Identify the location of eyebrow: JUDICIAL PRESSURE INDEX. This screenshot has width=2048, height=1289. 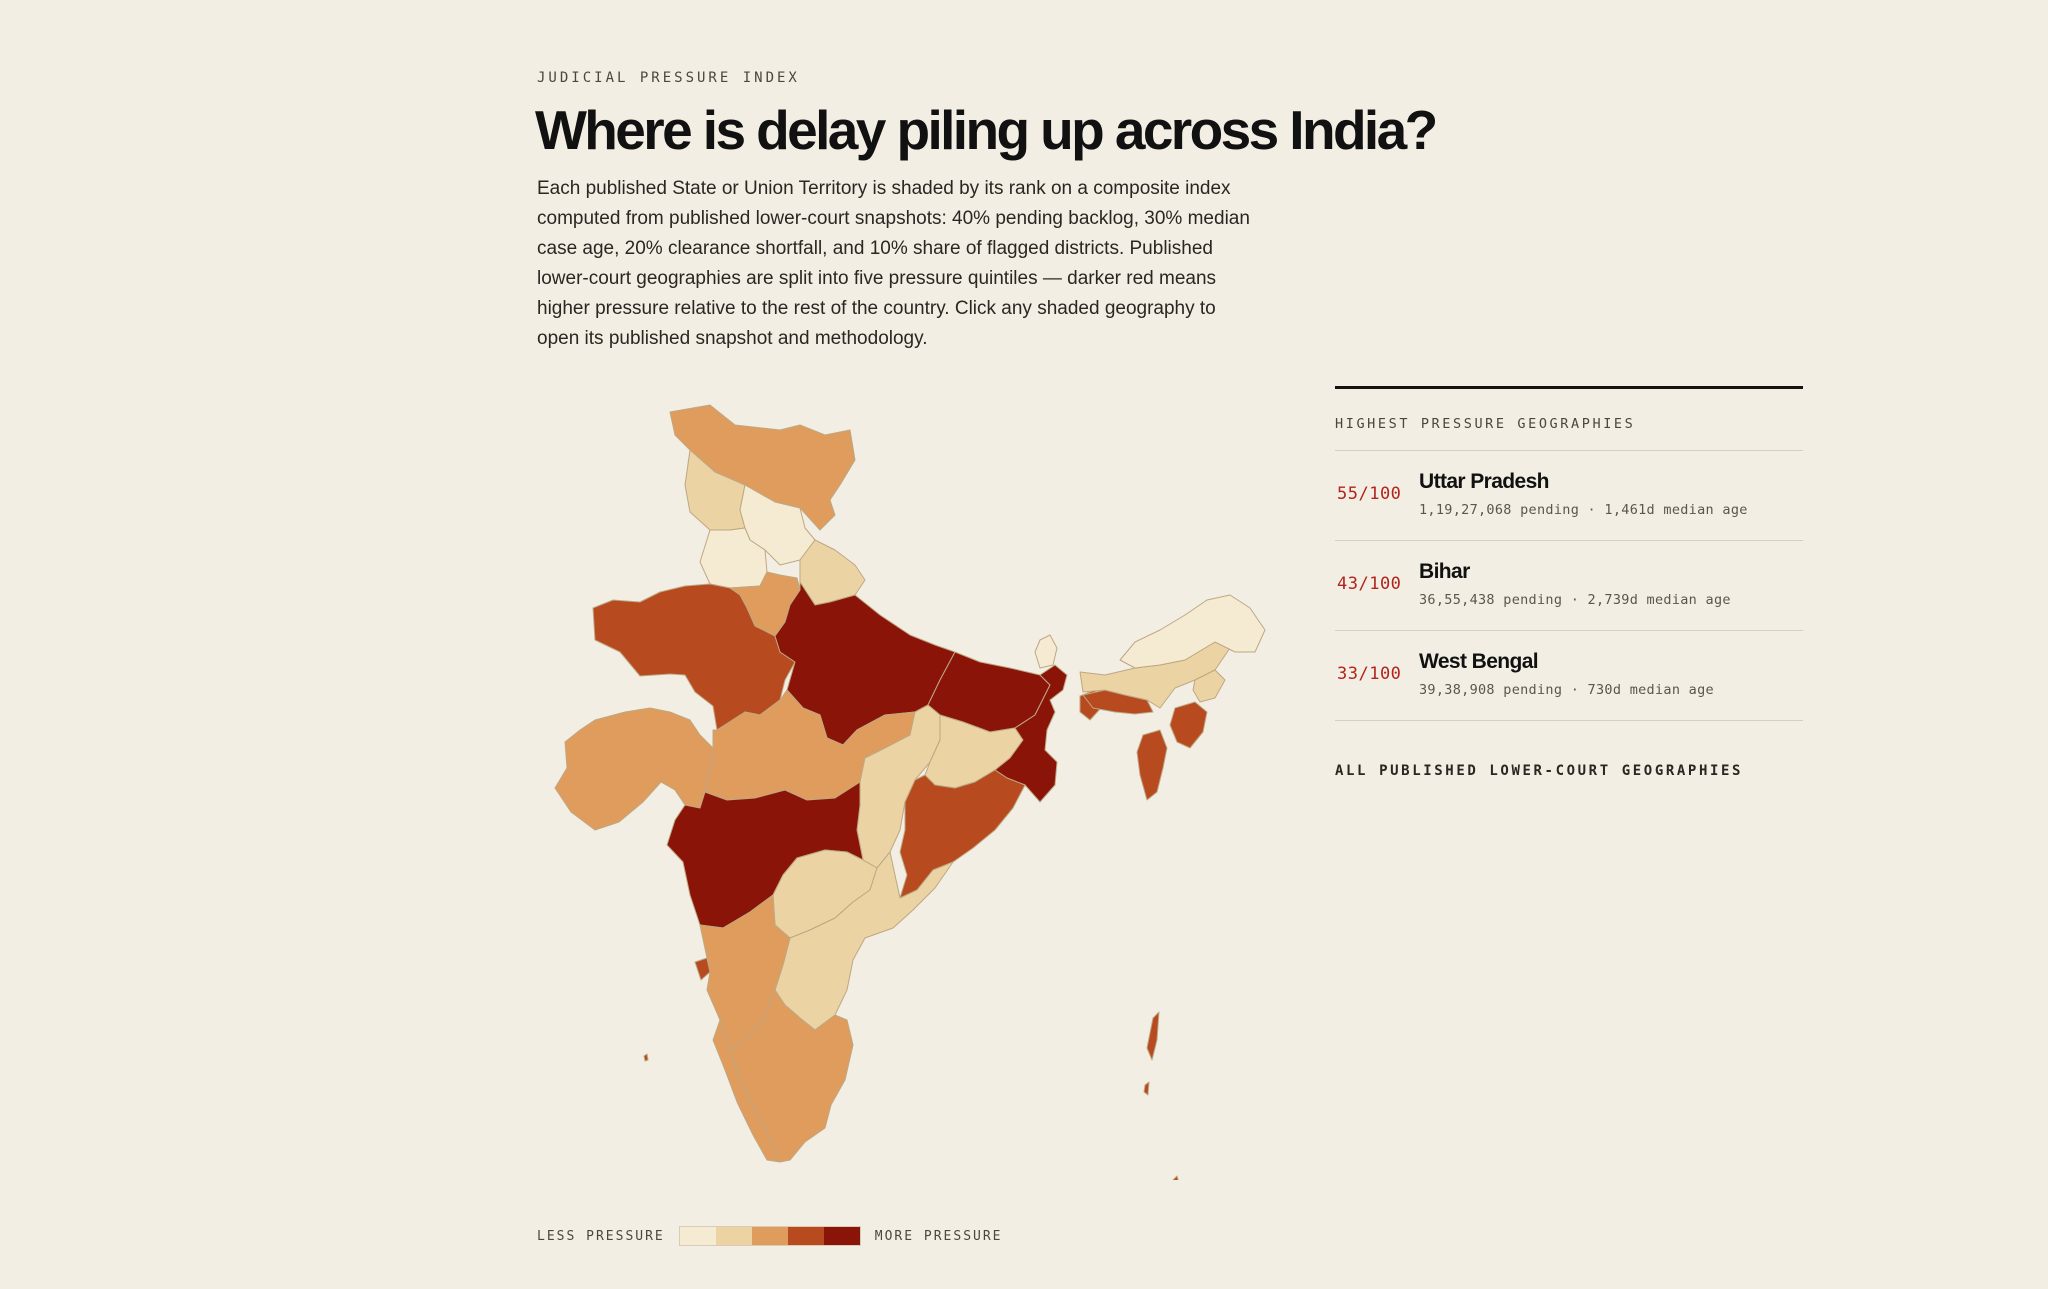
(668, 78).